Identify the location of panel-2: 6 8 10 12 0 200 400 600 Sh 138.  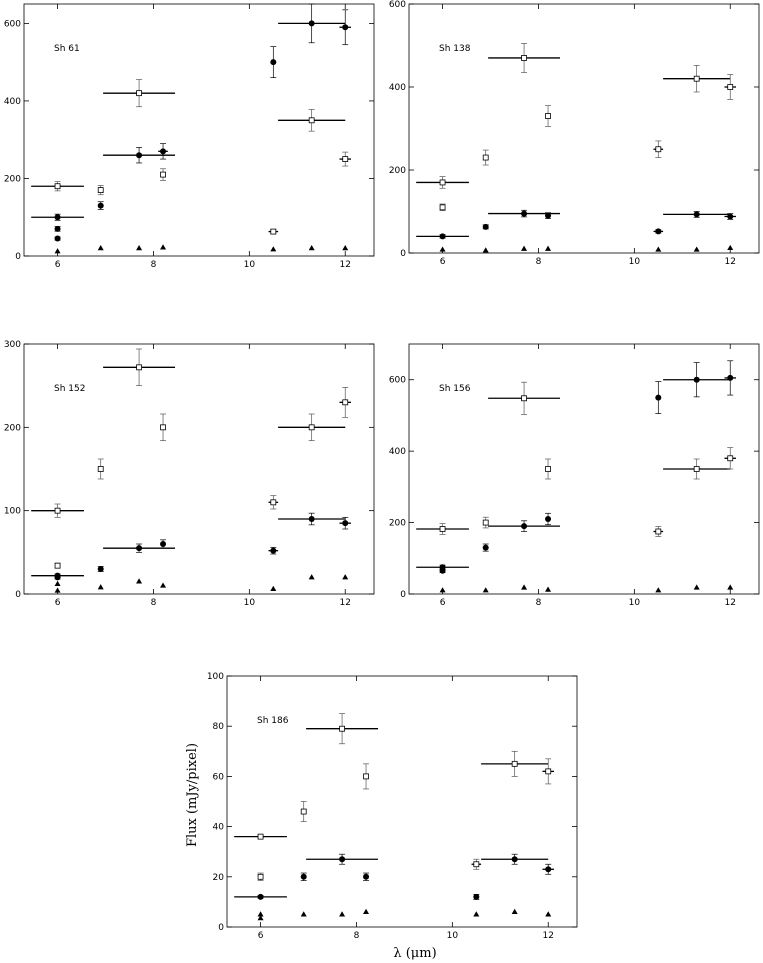
(574, 133).